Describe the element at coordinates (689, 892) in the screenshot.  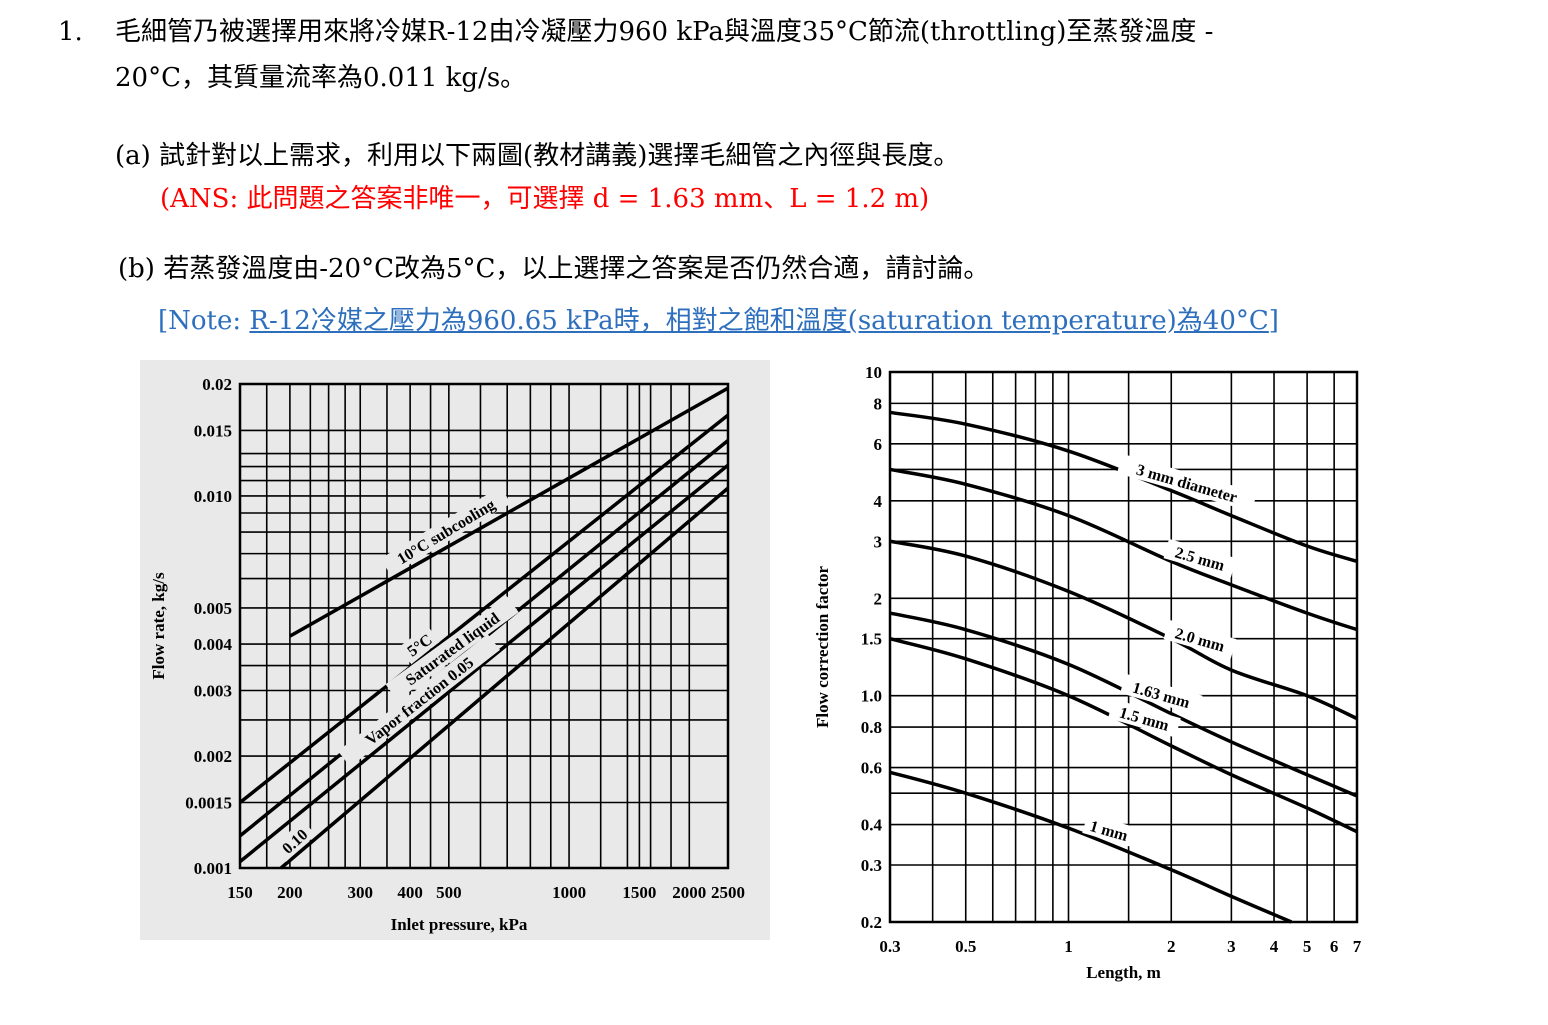
I see `x-tick-label: 2000` at that location.